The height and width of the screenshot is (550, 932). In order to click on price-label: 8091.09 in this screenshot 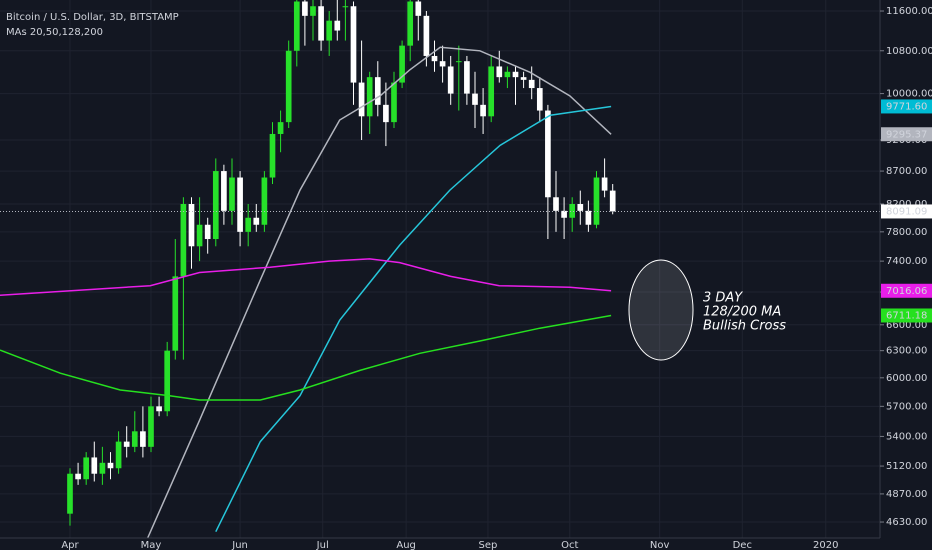, I will do `click(906, 211)`.